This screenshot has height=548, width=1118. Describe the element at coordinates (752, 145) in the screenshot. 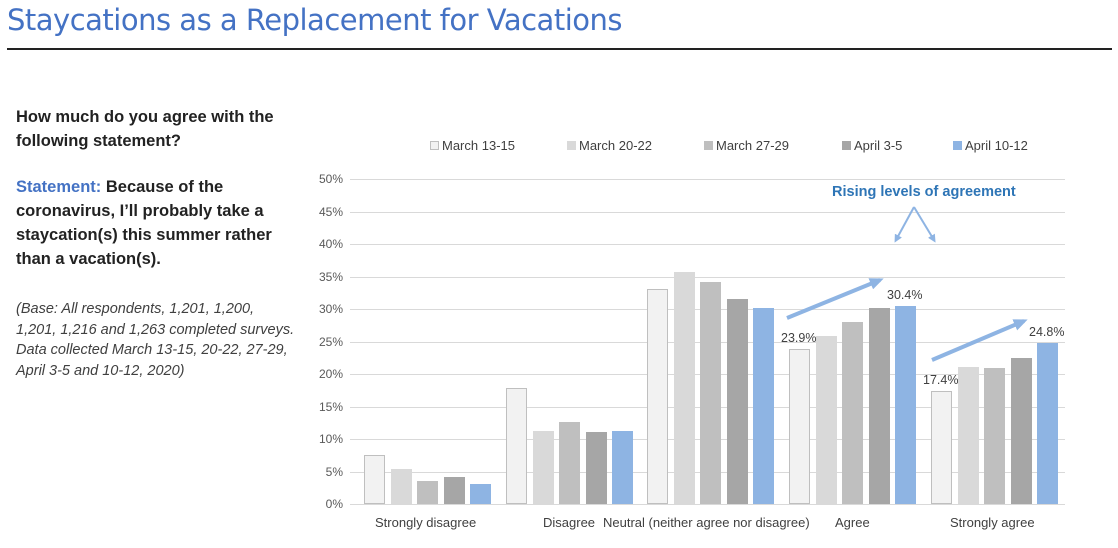

I see `legend-label: March 27-29` at that location.